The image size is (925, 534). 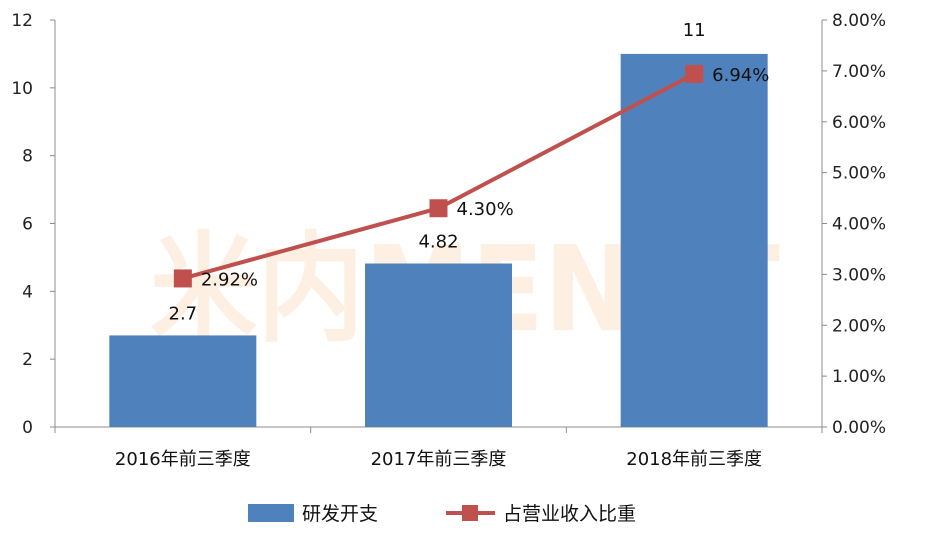 What do you see at coordinates (569, 514) in the screenshot?
I see `legend-label: 占营业收入比重` at bounding box center [569, 514].